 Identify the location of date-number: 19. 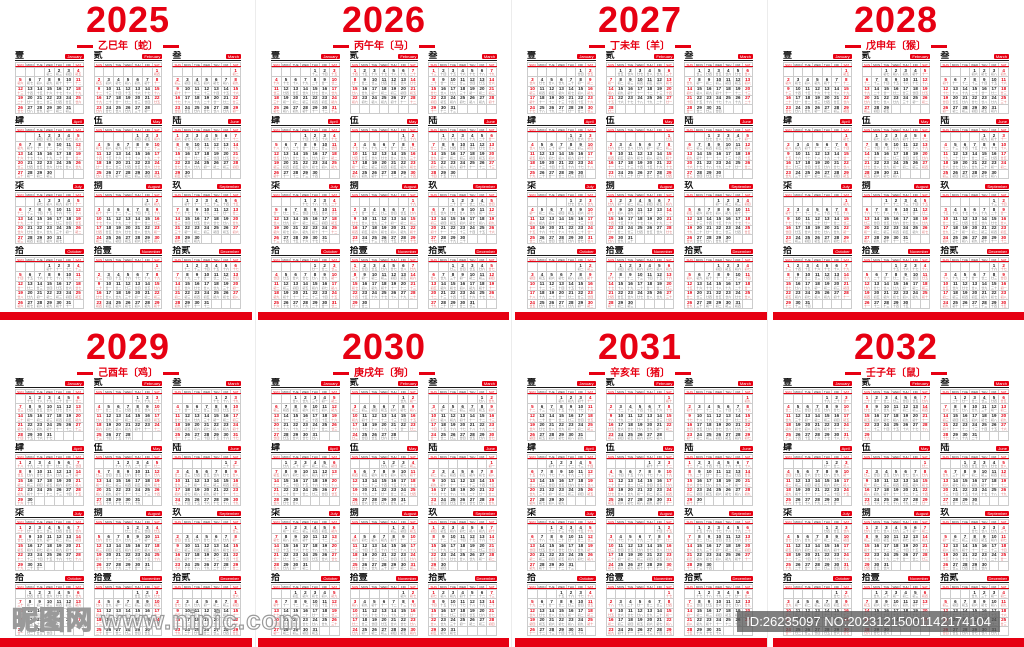
(690, 228).